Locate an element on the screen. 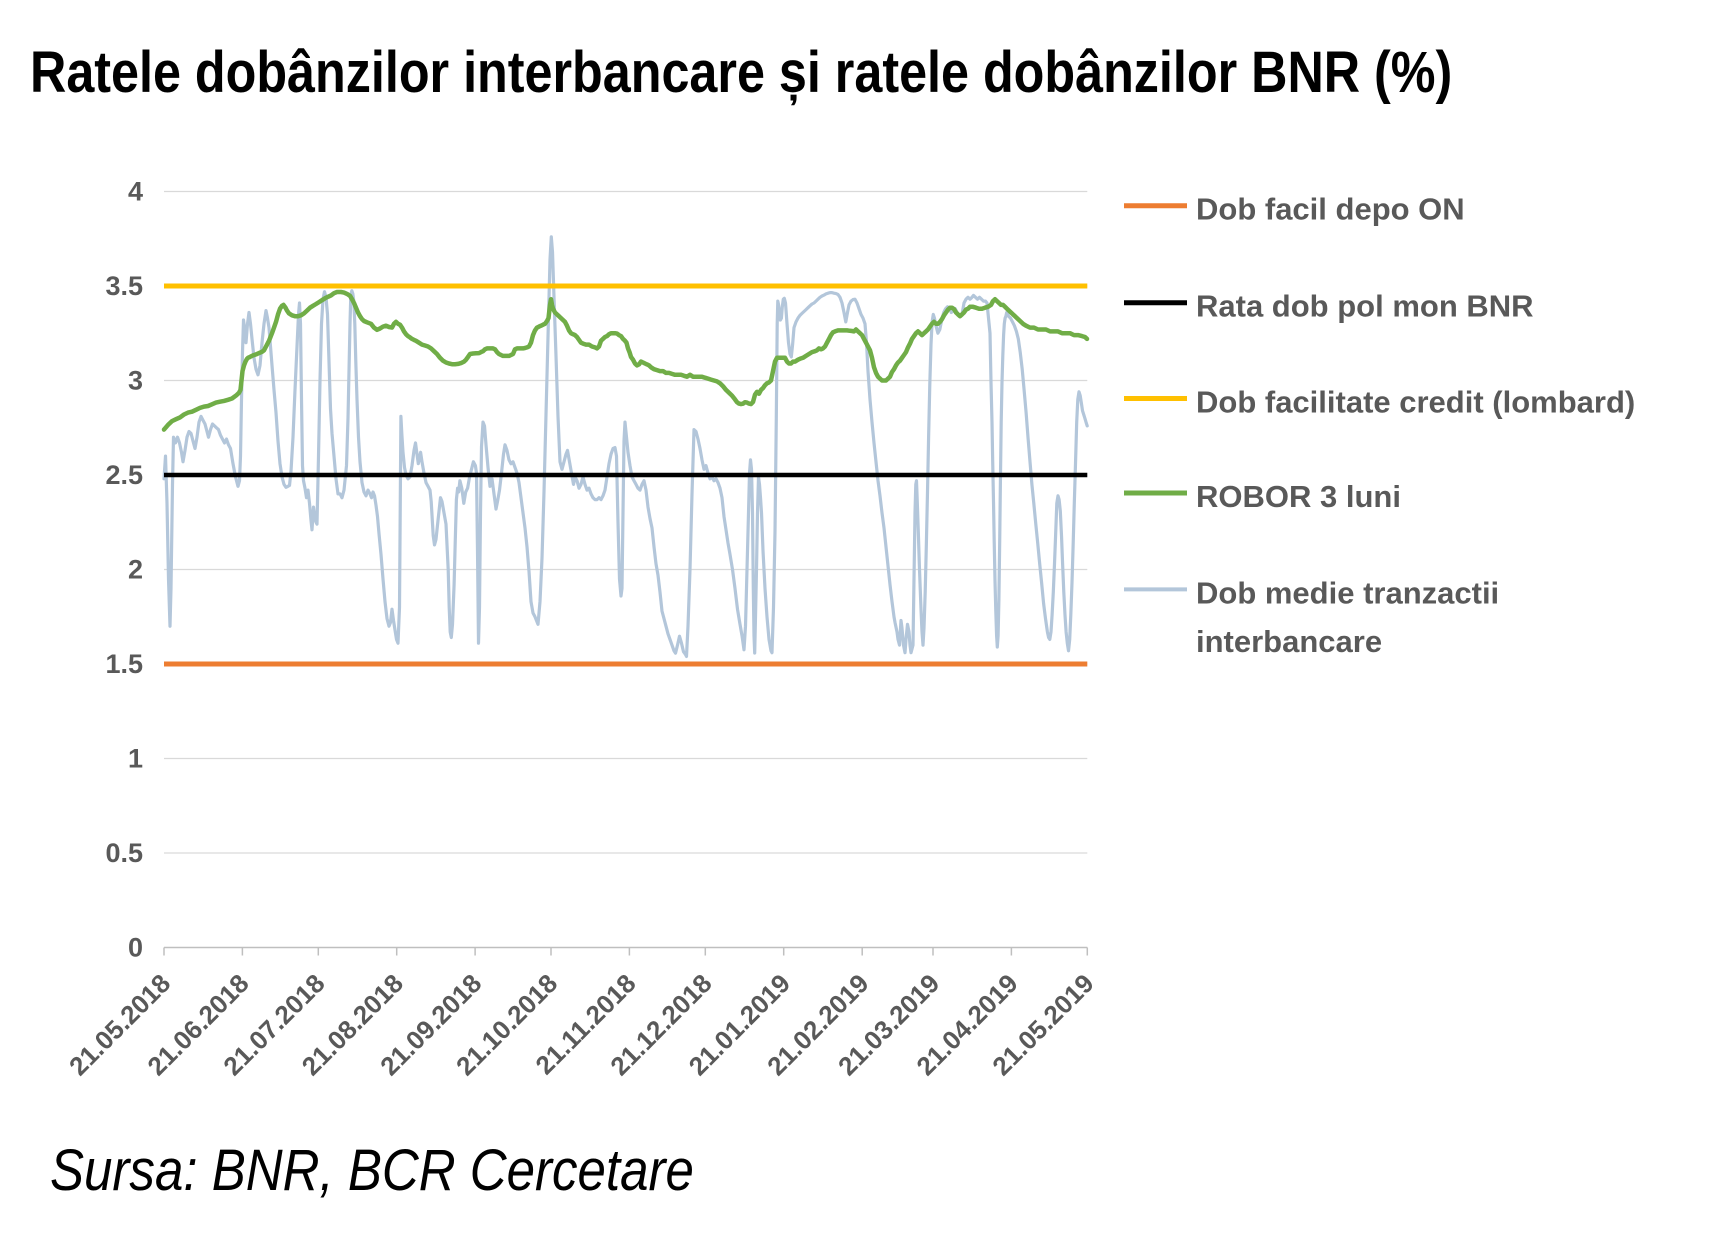 The width and height of the screenshot is (1730, 1235). svg-text: Rata dob pol mon BNR is located at coordinates (1365, 306).